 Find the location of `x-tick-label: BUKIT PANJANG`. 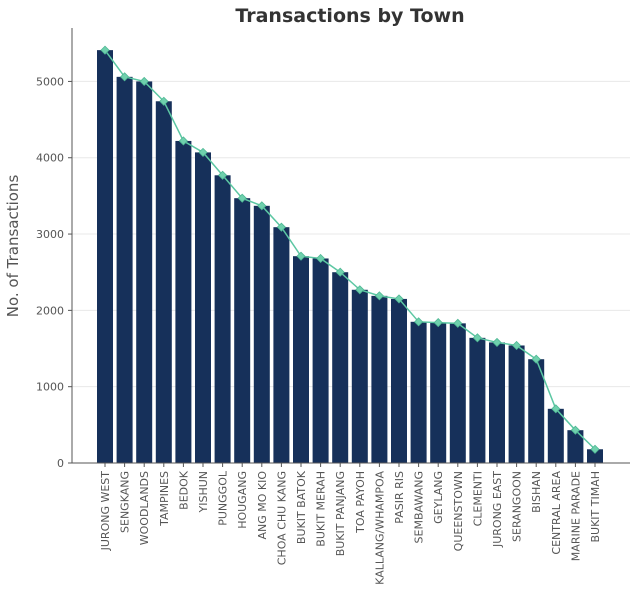

x-tick-label: BUKIT PANJANG is located at coordinates (340, 513).